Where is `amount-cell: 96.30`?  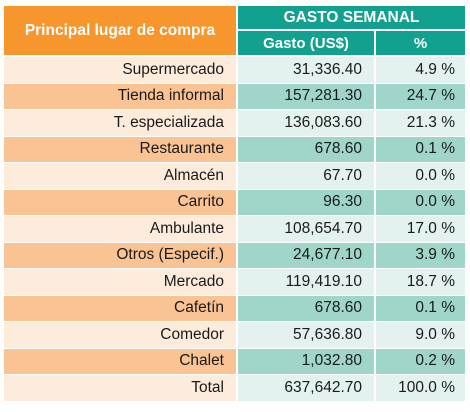
amount-cell: 96.30 is located at coordinates (307, 202).